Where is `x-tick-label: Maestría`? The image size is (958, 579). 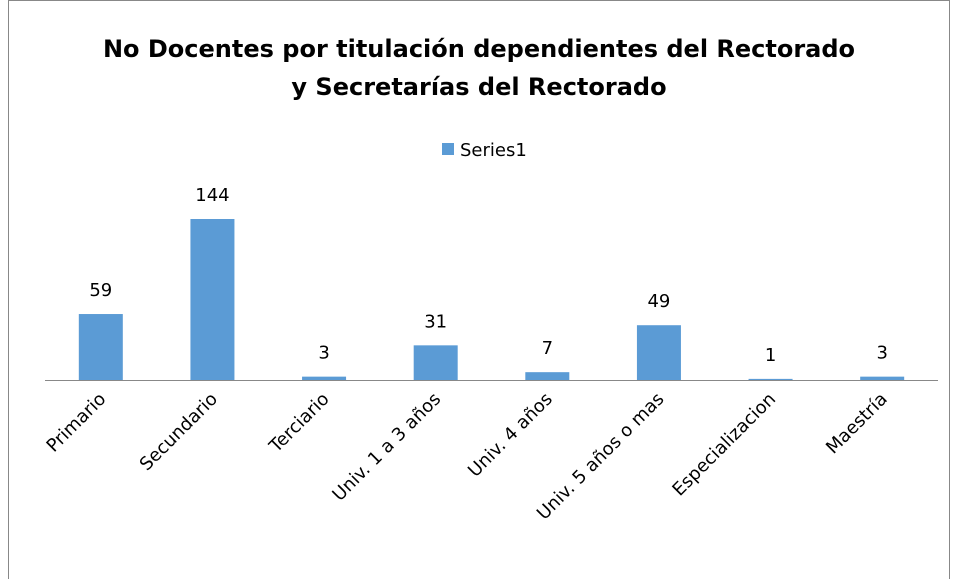
x-tick-label: Maestría is located at coordinates (857, 424).